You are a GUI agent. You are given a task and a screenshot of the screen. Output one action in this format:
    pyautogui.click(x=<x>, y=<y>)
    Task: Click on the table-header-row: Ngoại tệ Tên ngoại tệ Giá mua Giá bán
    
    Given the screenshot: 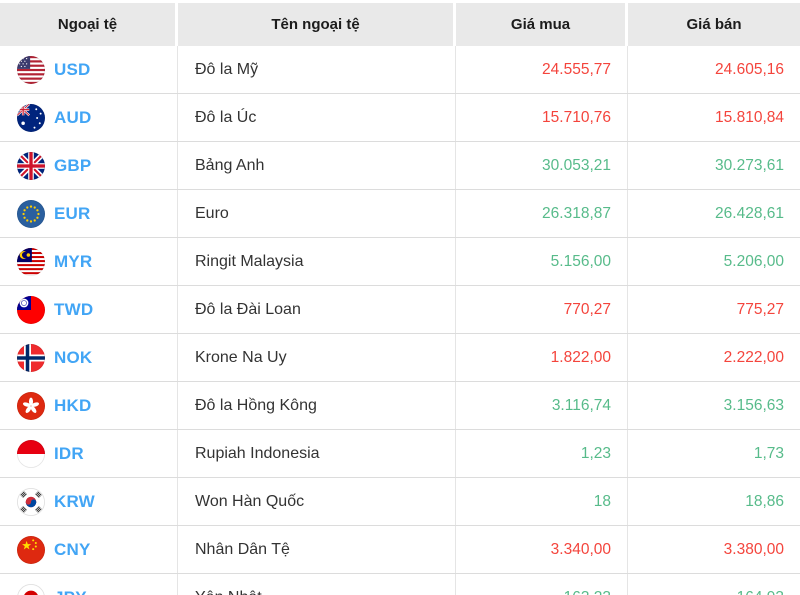 What is the action you would take?
    pyautogui.click(x=400, y=24)
    